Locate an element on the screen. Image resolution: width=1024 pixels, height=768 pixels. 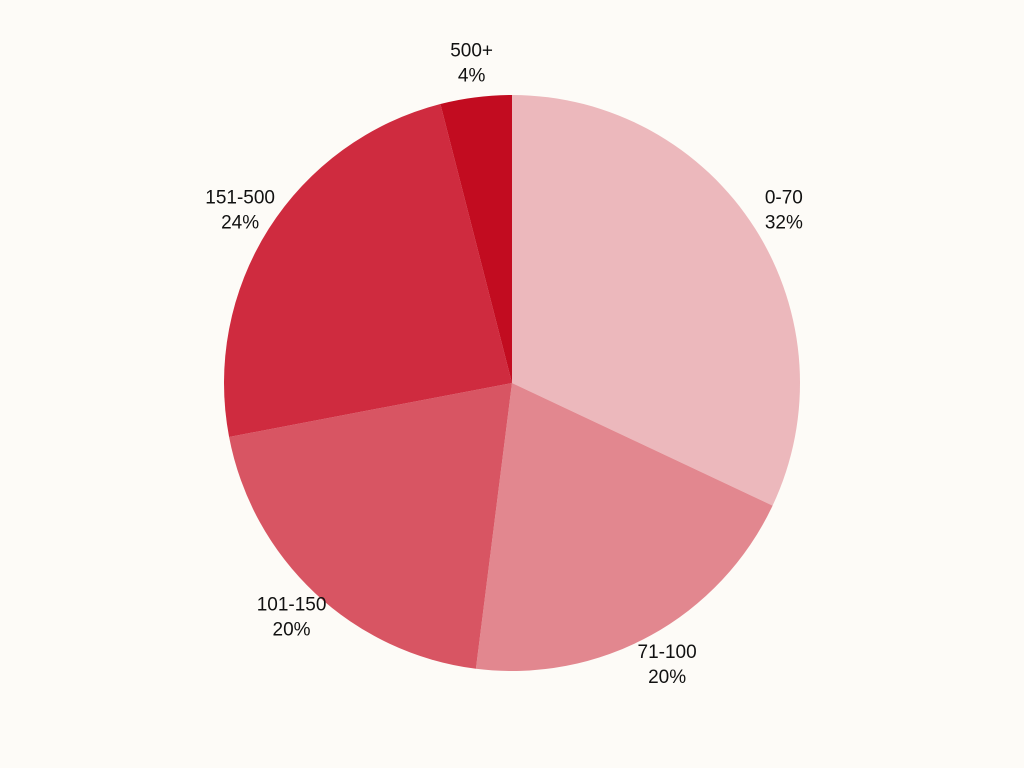
slice-value-label: 4% is located at coordinates (472, 76).